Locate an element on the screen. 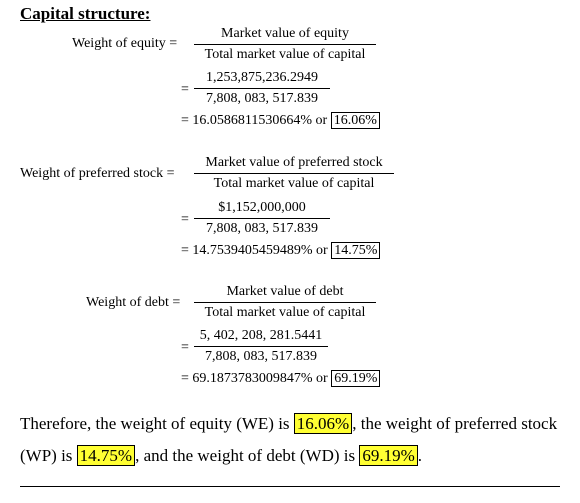  preferred-formula-denominator: Total market value of capital is located at coordinates (294, 183).